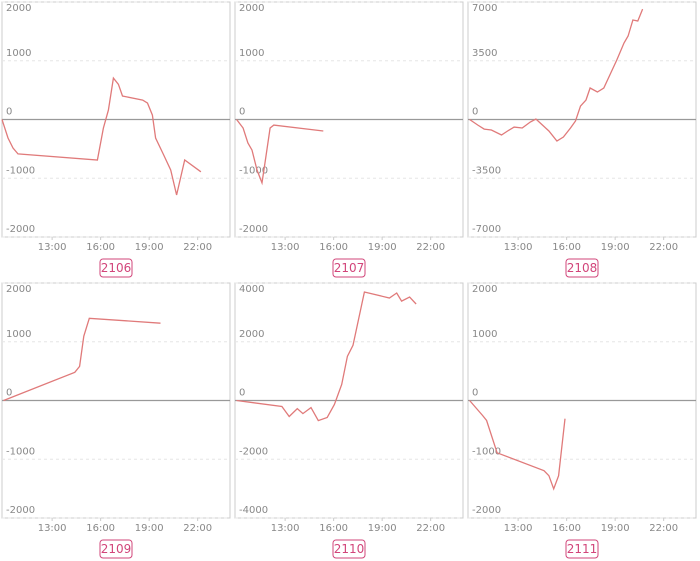 The width and height of the screenshot is (700, 561). Describe the element at coordinates (484, 53) in the screenshot. I see `y-tick-label: 3500` at that location.